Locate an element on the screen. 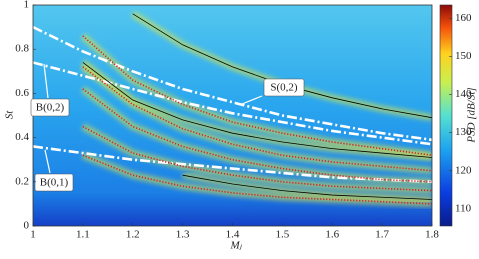 The height and width of the screenshot is (259, 479). annotation-text: S(0,2) is located at coordinates (284, 88).